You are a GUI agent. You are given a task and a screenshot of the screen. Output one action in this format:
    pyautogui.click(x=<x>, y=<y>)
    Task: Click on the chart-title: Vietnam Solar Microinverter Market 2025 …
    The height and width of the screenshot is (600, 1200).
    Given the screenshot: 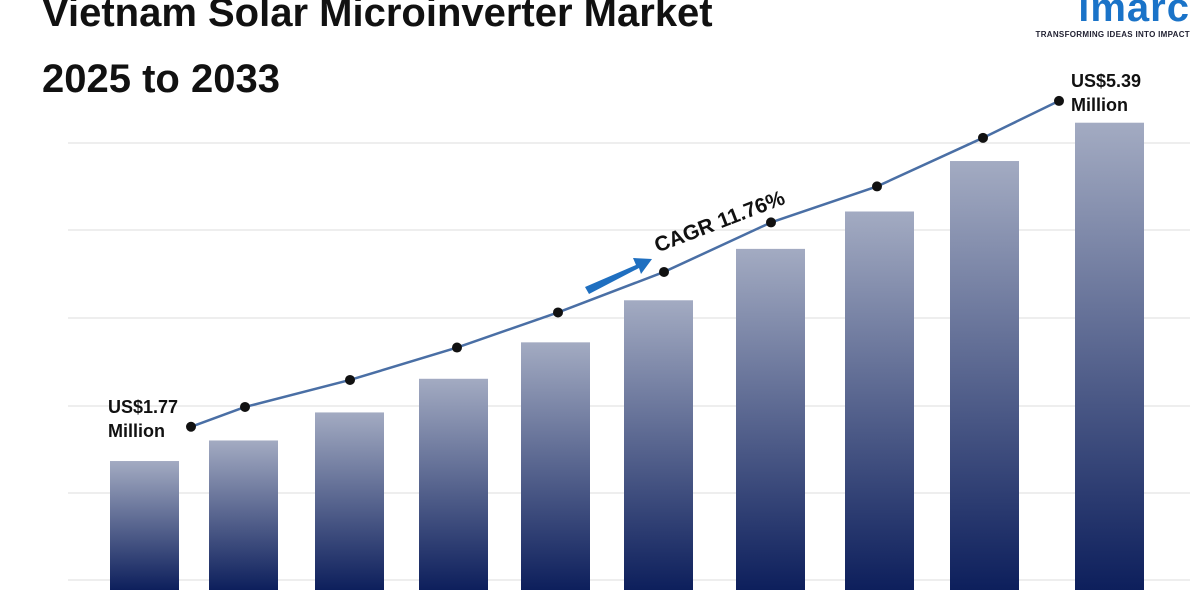 What is the action you would take?
    pyautogui.click(x=377, y=50)
    